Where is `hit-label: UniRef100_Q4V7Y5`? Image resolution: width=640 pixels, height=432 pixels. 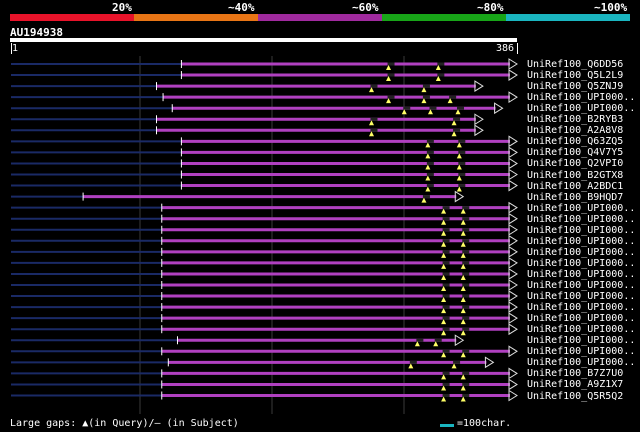
hit-label: UniRef100_Q4V7Y5 is located at coordinates (575, 153).